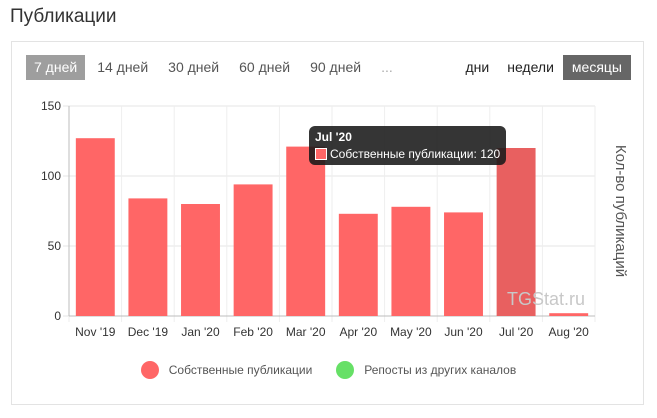 Image resolution: width=657 pixels, height=418 pixels. Describe the element at coordinates (51, 176) in the screenshot. I see `y-tick-label: 100` at that location.